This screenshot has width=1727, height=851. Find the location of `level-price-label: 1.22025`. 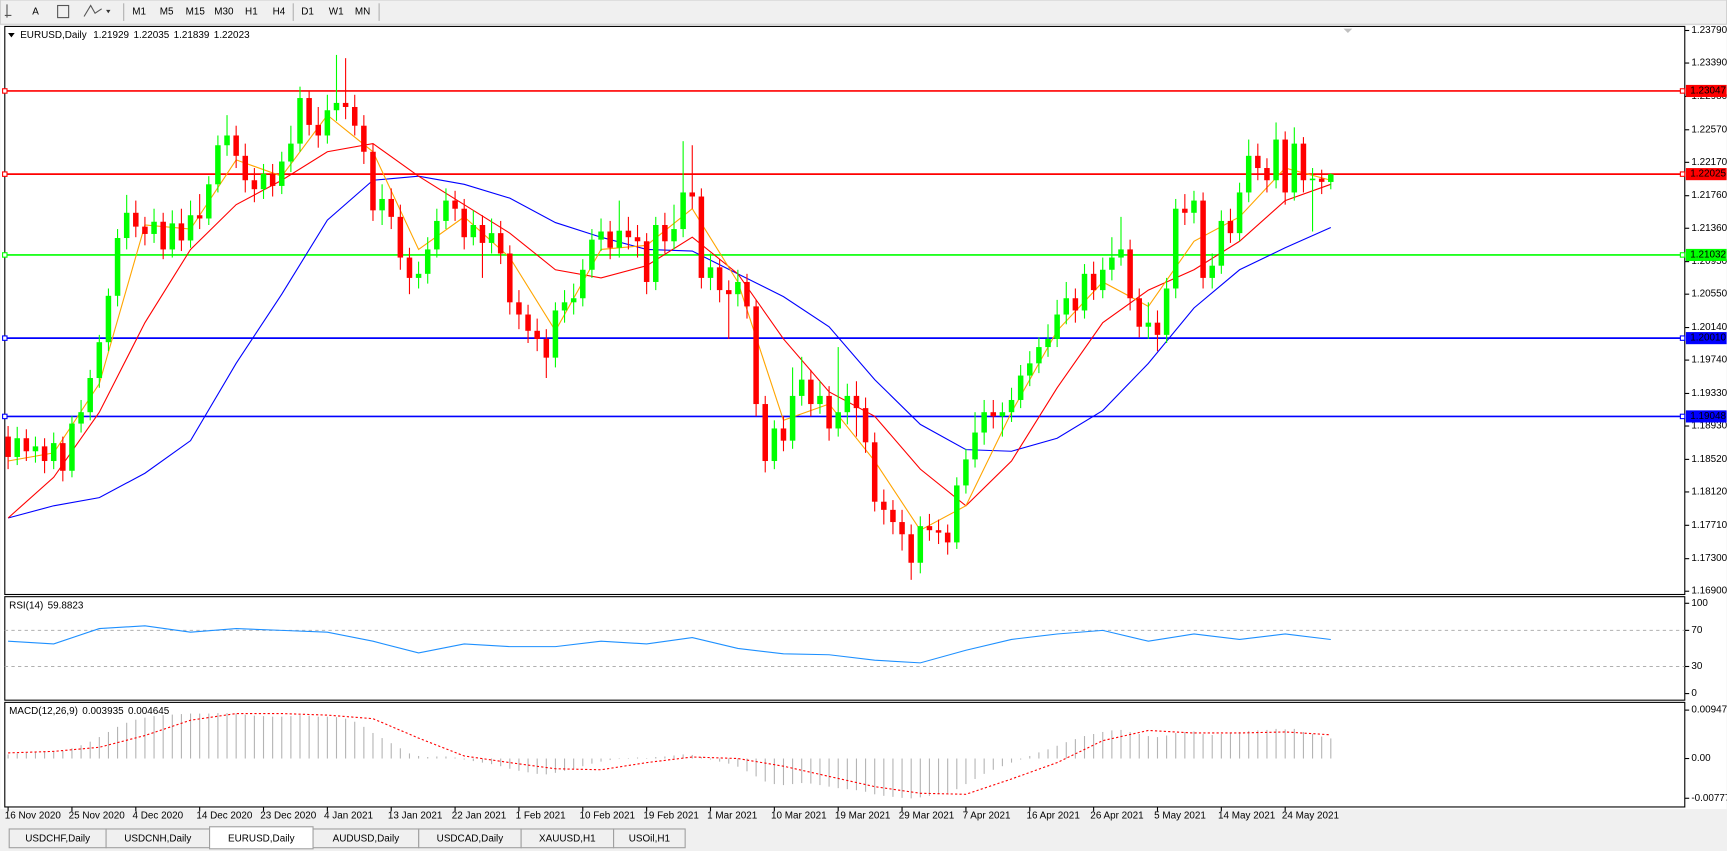

level-price-label: 1.22025 is located at coordinates (1708, 174).